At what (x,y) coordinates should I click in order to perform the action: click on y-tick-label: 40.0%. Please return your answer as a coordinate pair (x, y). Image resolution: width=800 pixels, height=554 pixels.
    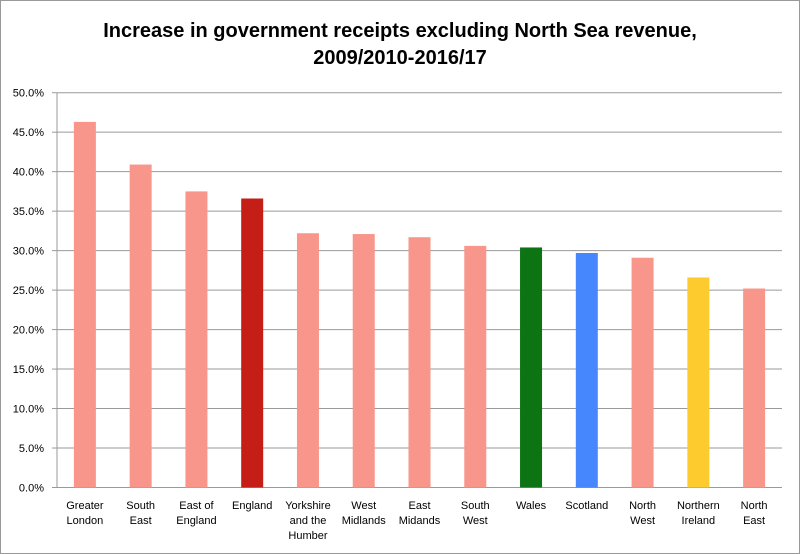
    Looking at the image, I should click on (28, 173).